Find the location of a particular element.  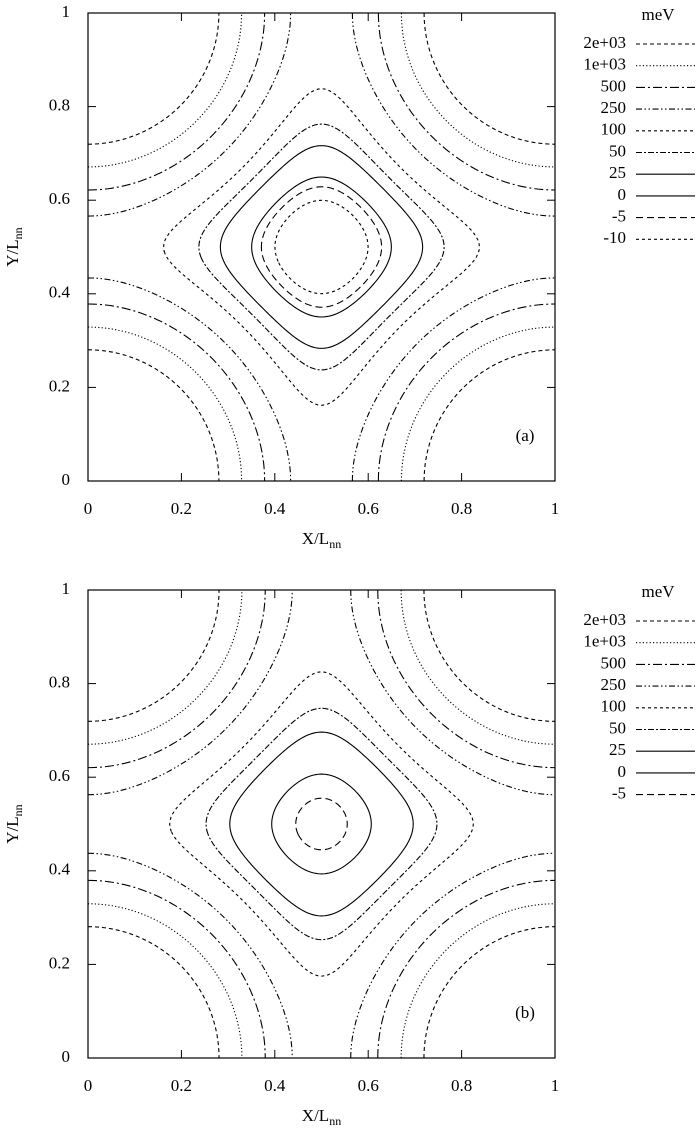

panel-label: (b) is located at coordinates (525, 1012).